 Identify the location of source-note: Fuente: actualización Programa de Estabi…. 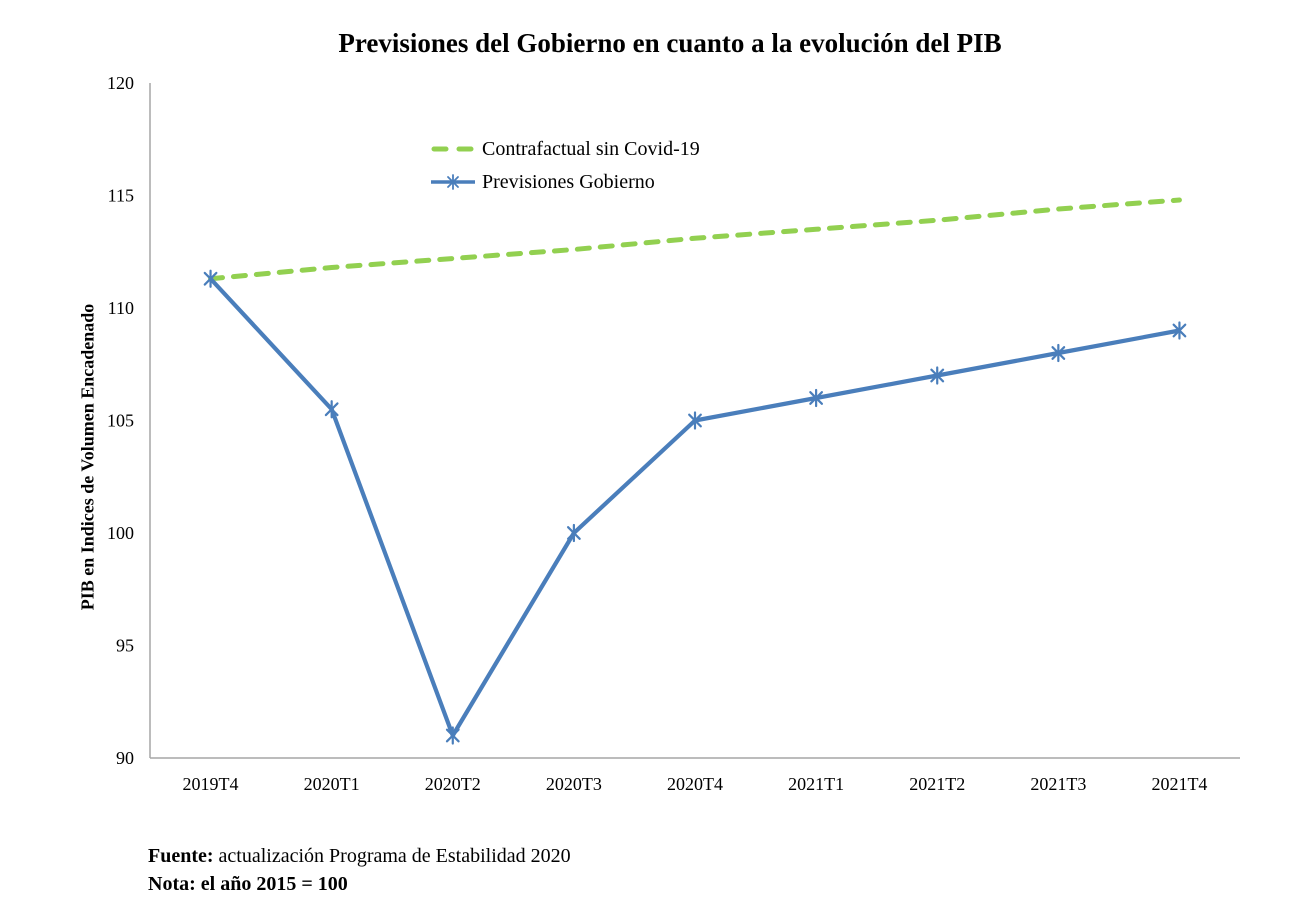
(359, 870).